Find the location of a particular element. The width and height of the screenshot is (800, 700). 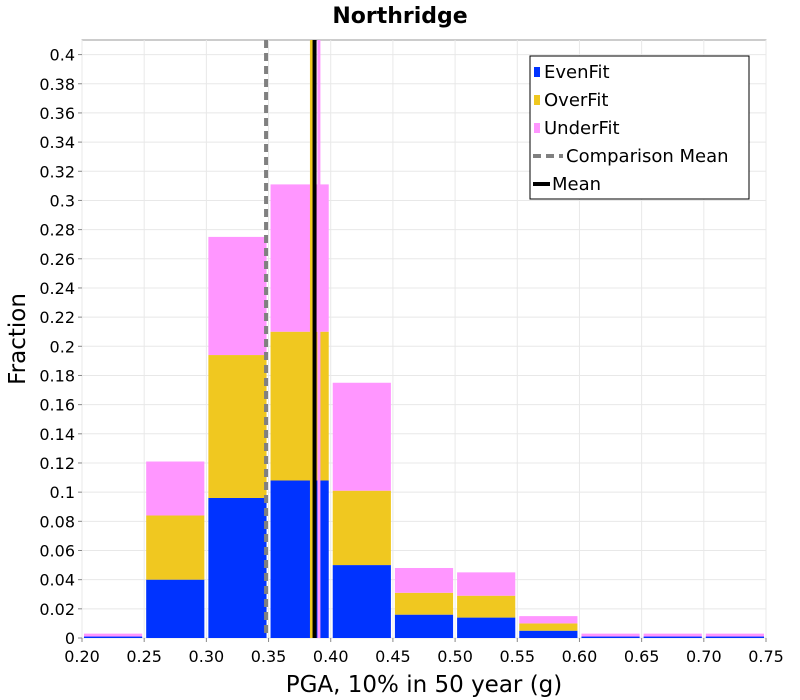

y-tick-label: 0.4 is located at coordinates (62, 55).